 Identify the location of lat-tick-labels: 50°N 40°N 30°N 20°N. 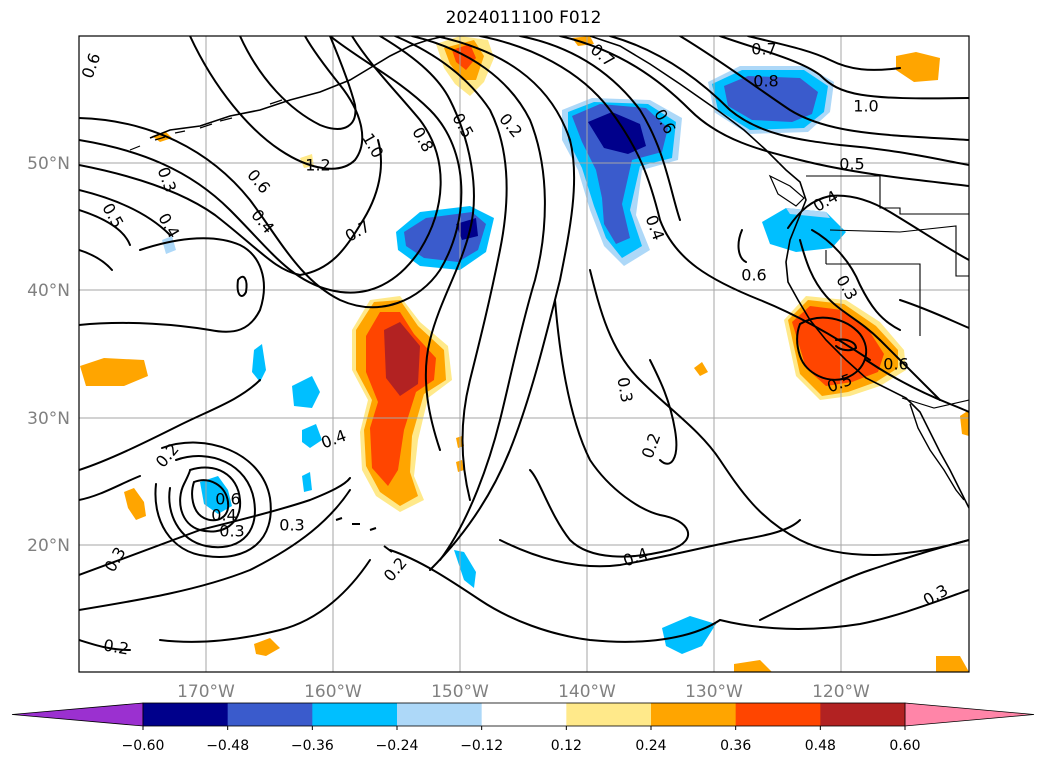
(48, 355).